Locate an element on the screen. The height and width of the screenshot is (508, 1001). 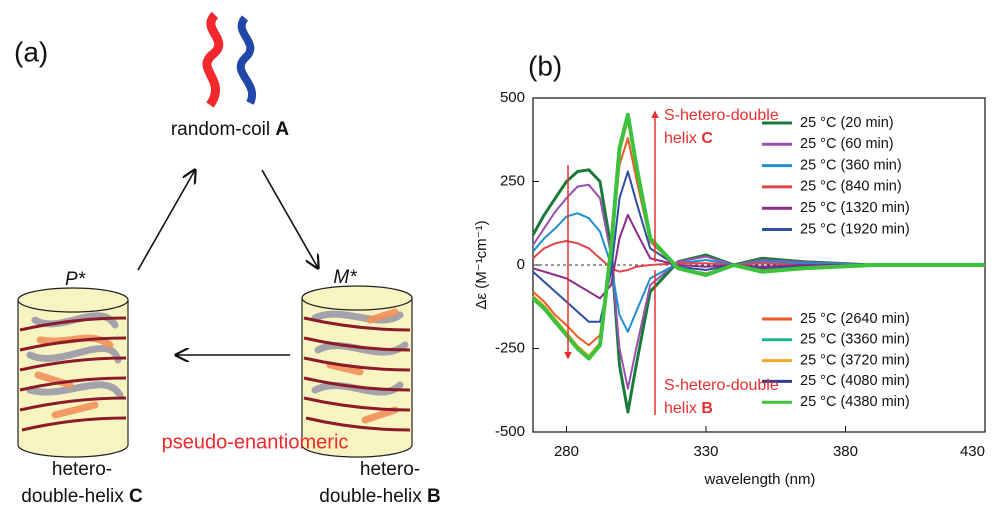
red-strand is located at coordinates (213, 59).